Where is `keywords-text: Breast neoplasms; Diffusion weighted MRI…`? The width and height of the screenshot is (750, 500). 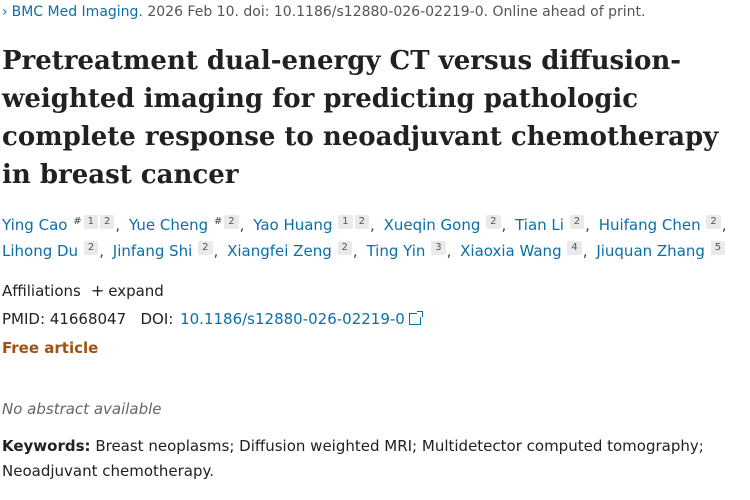 keywords-text: Breast neoplasms; Diffusion weighted MRI… is located at coordinates (353, 458).